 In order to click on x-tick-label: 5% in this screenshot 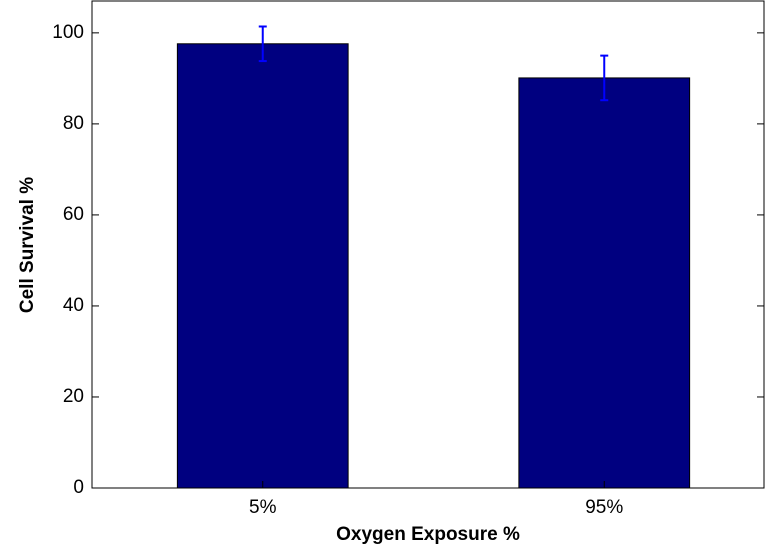, I will do `click(263, 507)`.